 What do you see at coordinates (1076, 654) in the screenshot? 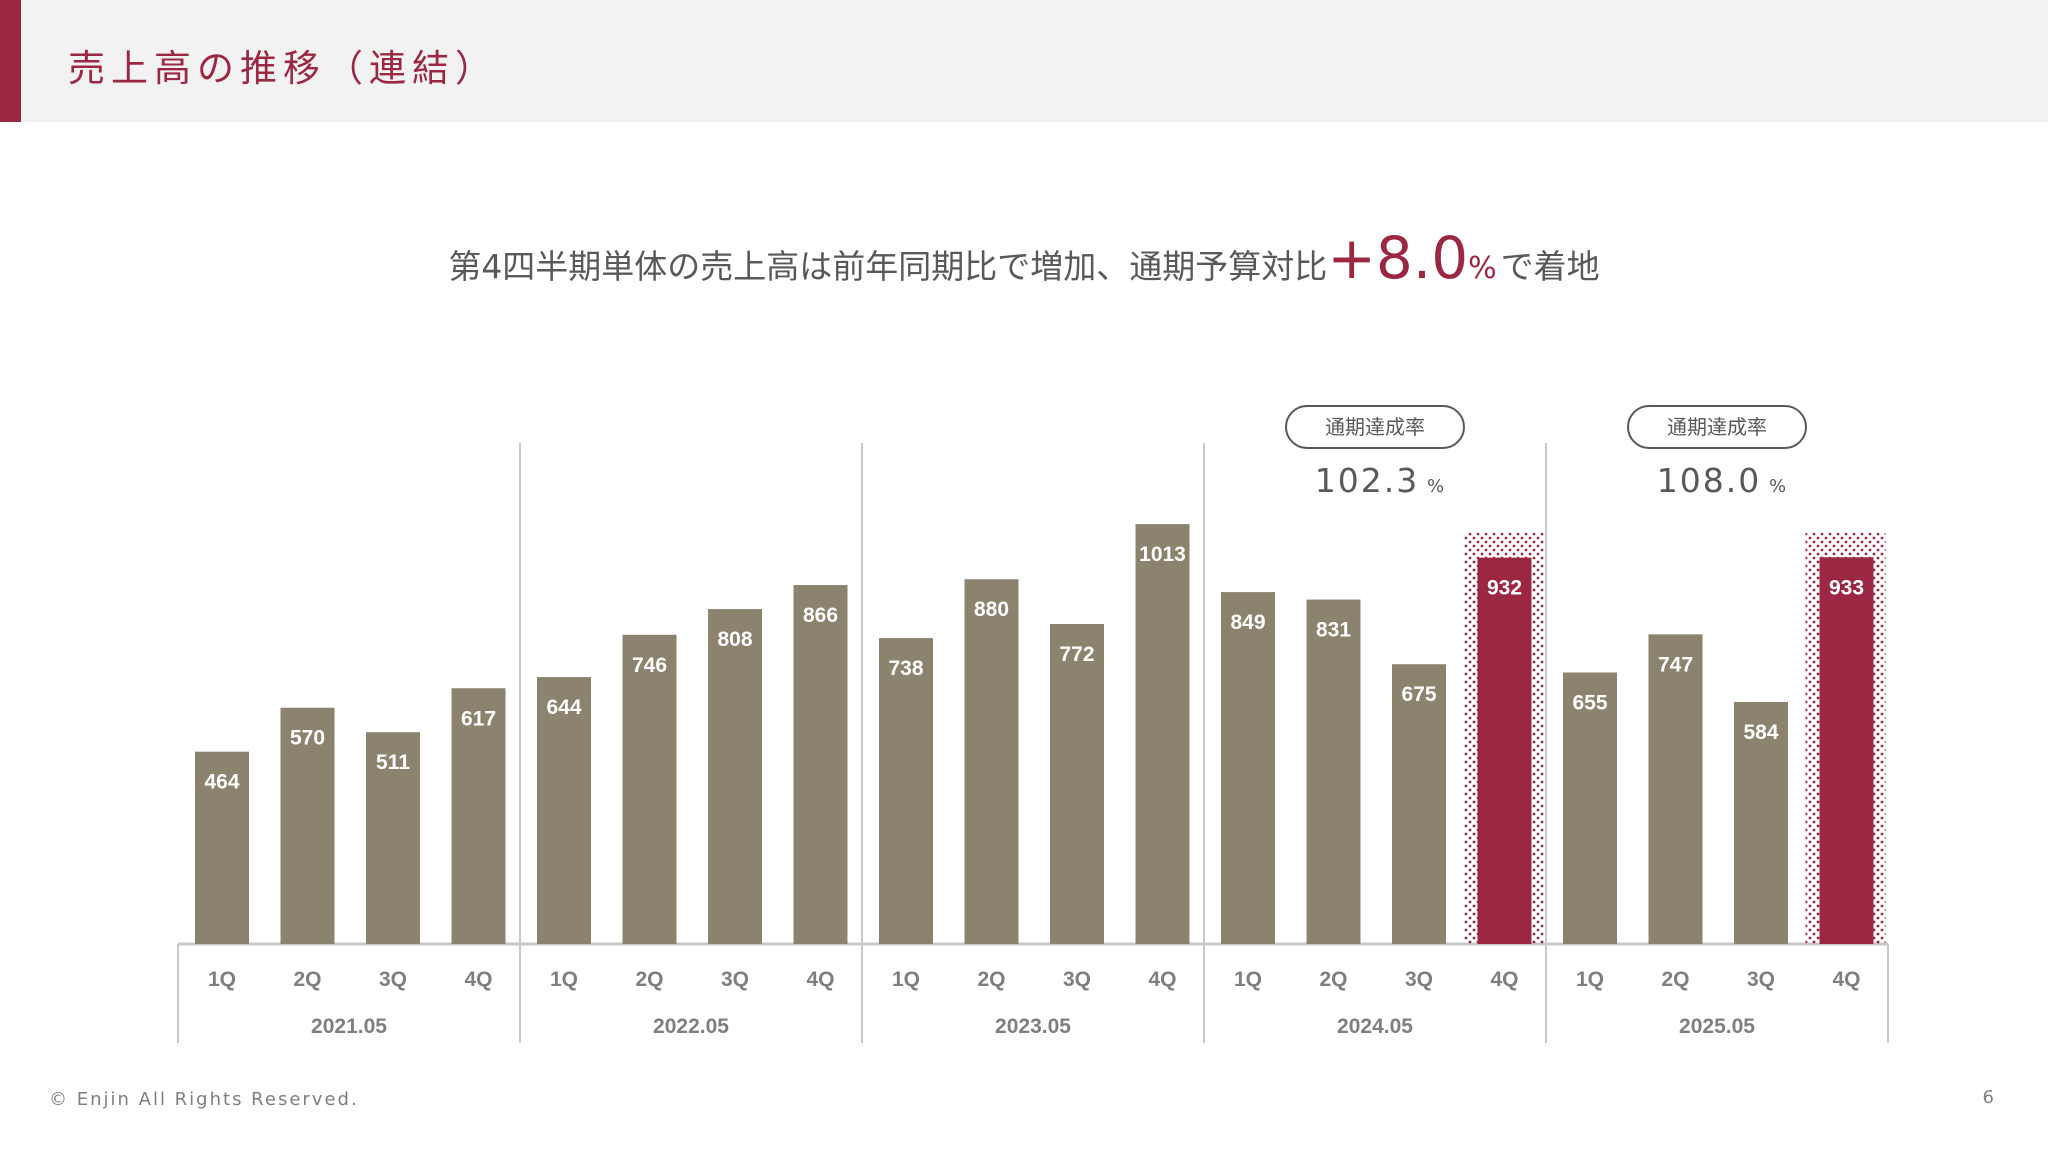
I see `bar-value-label: 772` at bounding box center [1076, 654].